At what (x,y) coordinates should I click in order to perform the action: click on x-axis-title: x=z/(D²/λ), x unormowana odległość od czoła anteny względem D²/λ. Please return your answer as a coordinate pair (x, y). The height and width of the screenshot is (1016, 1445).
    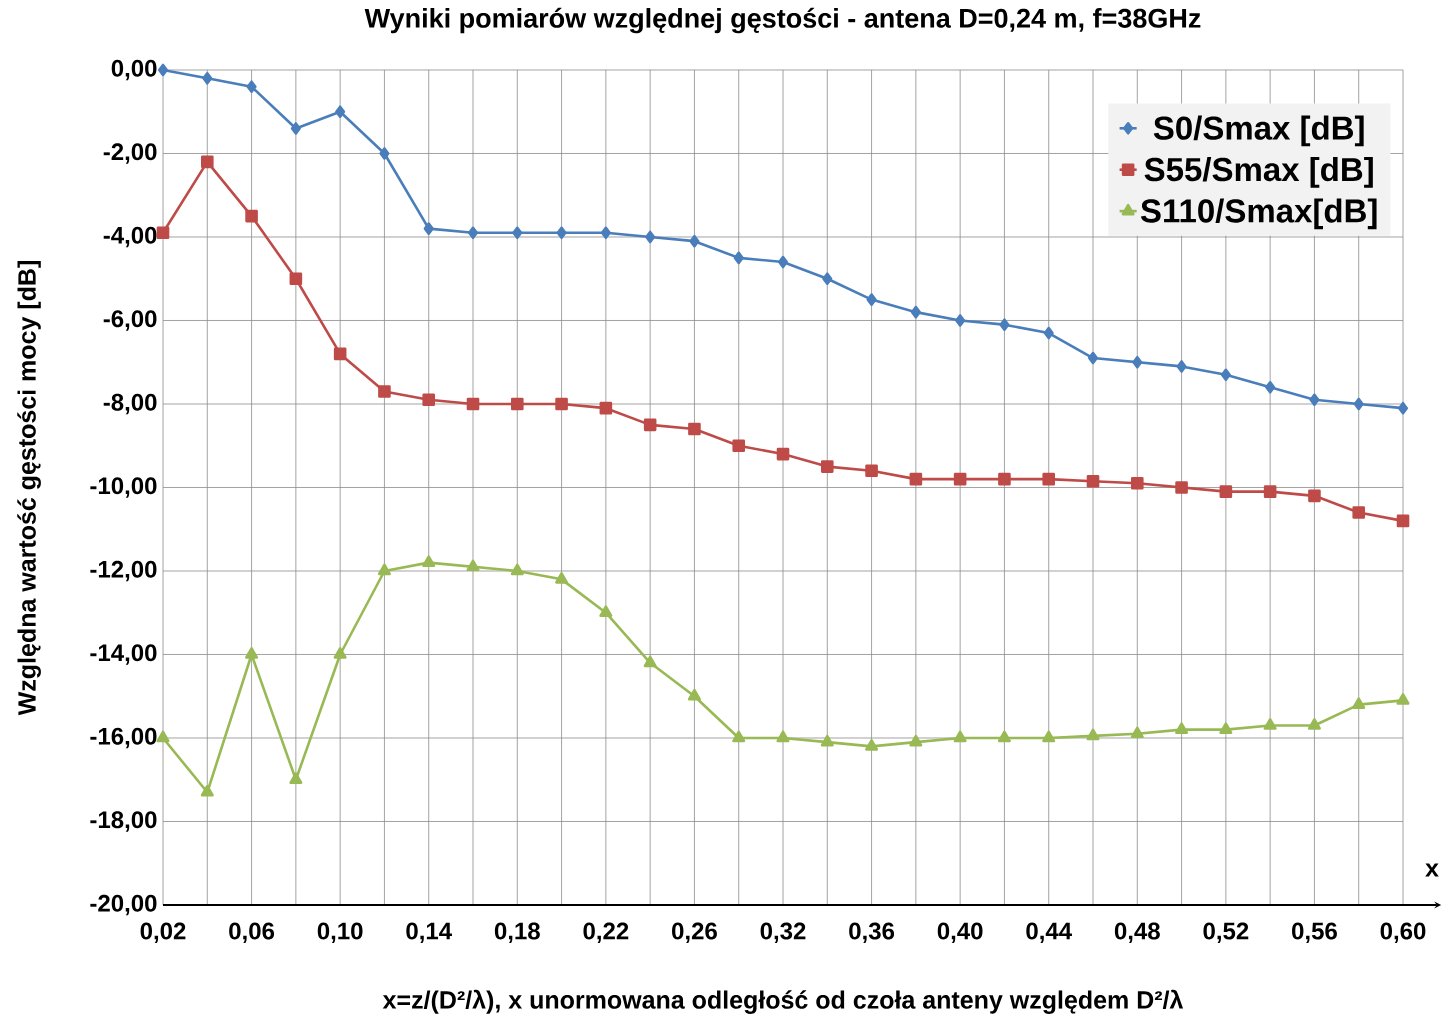
    Looking at the image, I should click on (783, 1001).